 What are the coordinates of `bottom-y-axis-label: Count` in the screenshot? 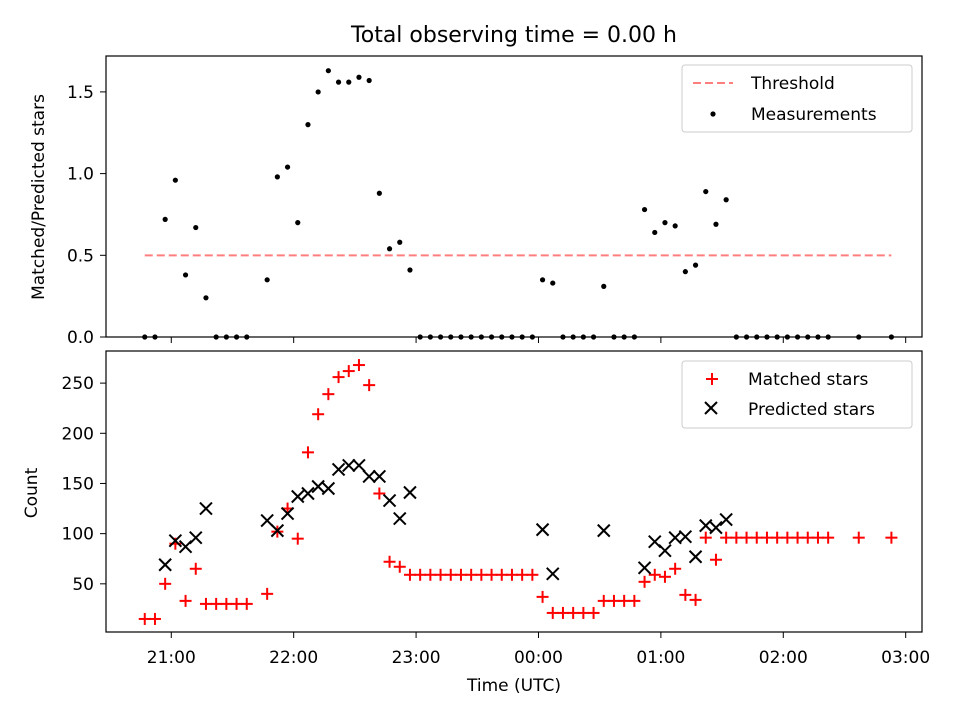 It's located at (32, 492).